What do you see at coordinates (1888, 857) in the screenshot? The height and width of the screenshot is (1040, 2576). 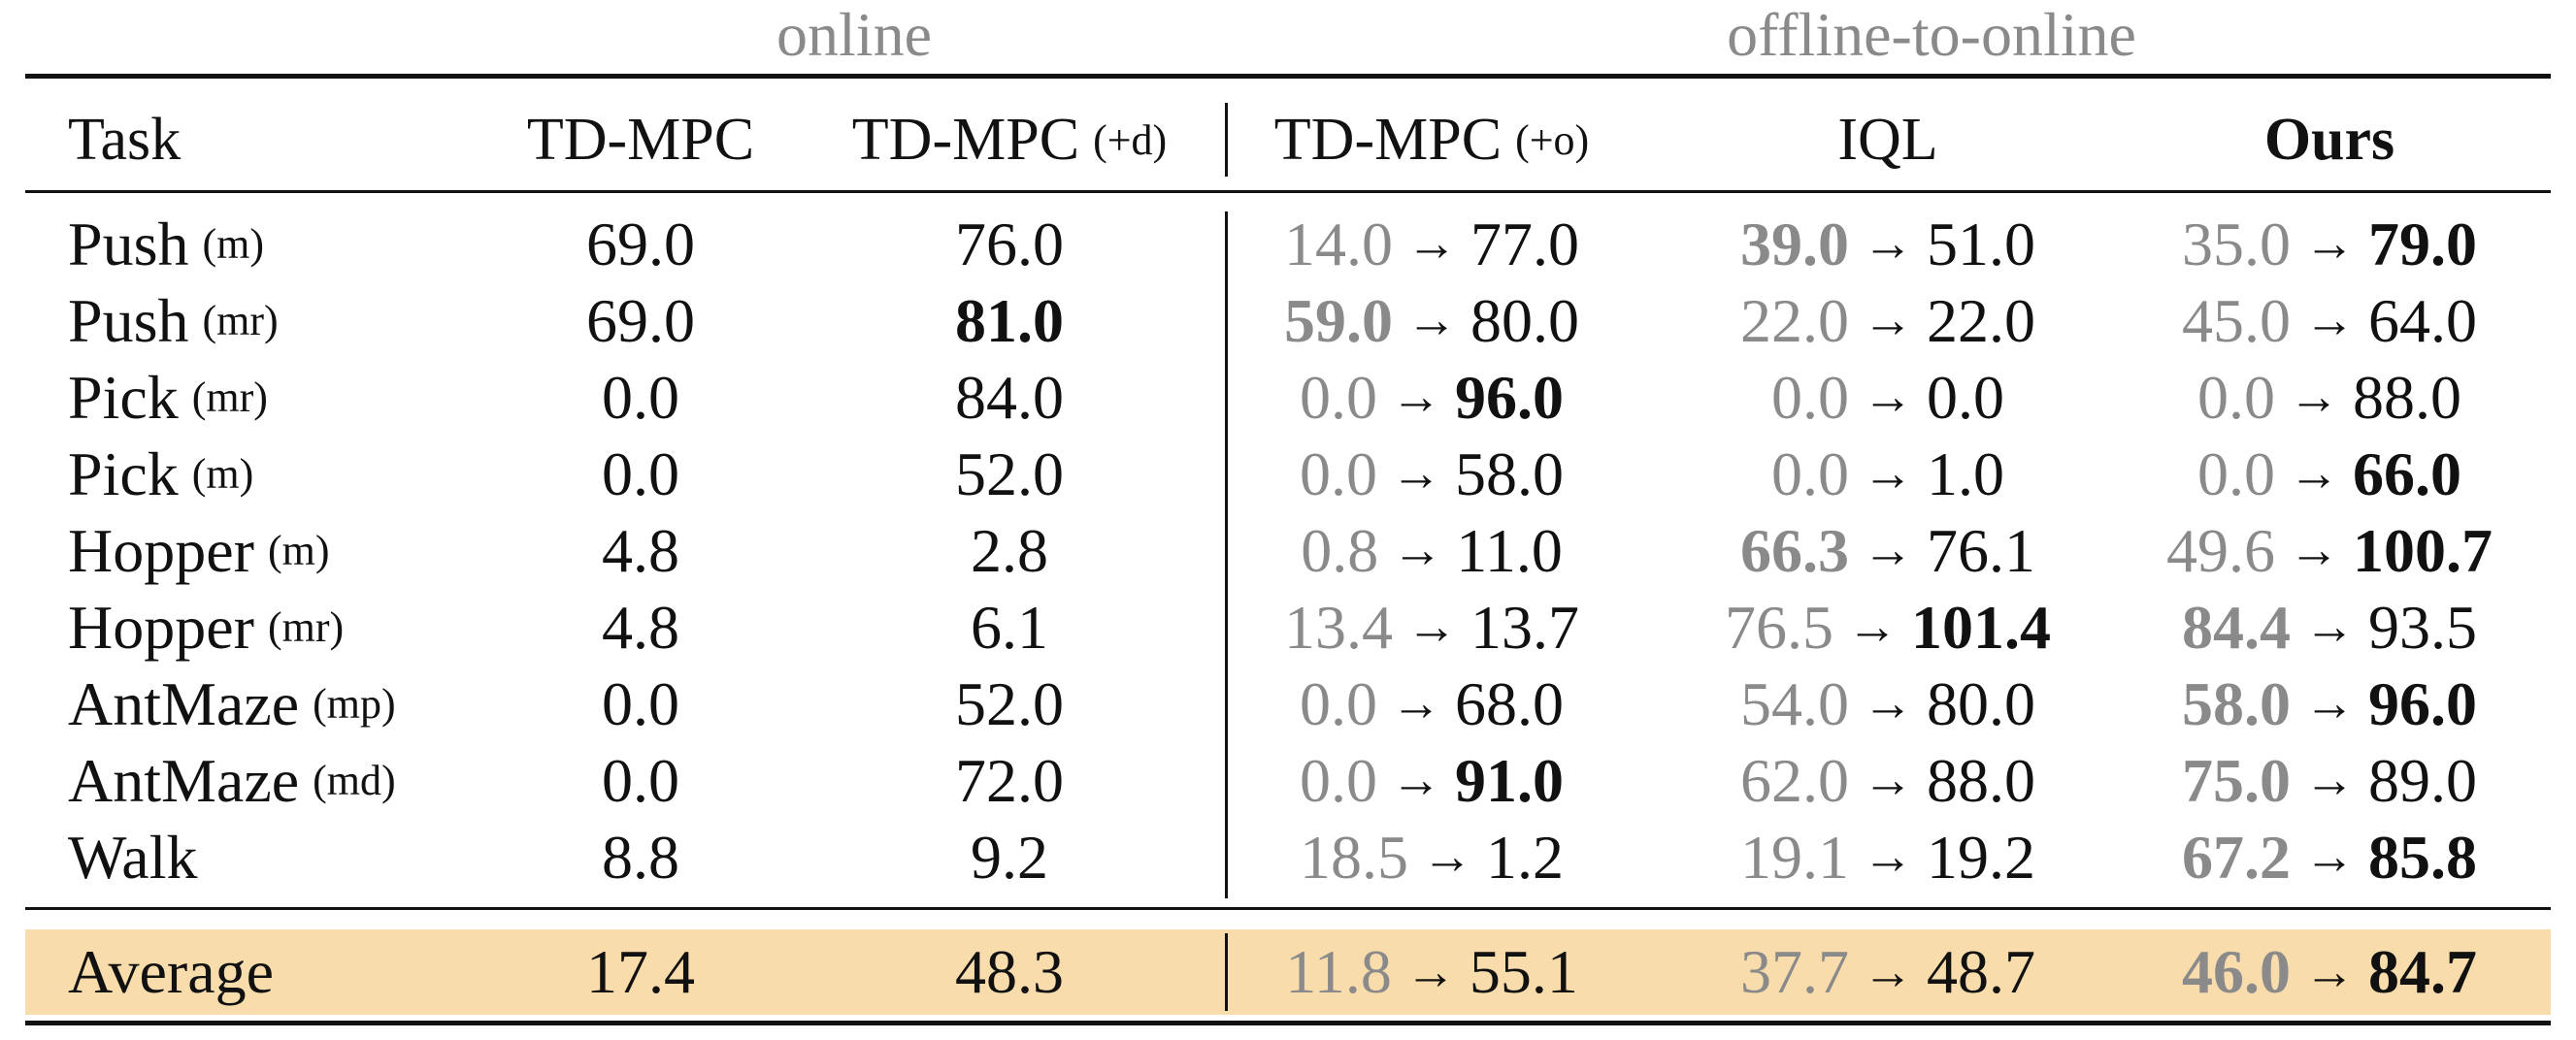 I see `offline-online-cell: 19.1 → 19.2` at bounding box center [1888, 857].